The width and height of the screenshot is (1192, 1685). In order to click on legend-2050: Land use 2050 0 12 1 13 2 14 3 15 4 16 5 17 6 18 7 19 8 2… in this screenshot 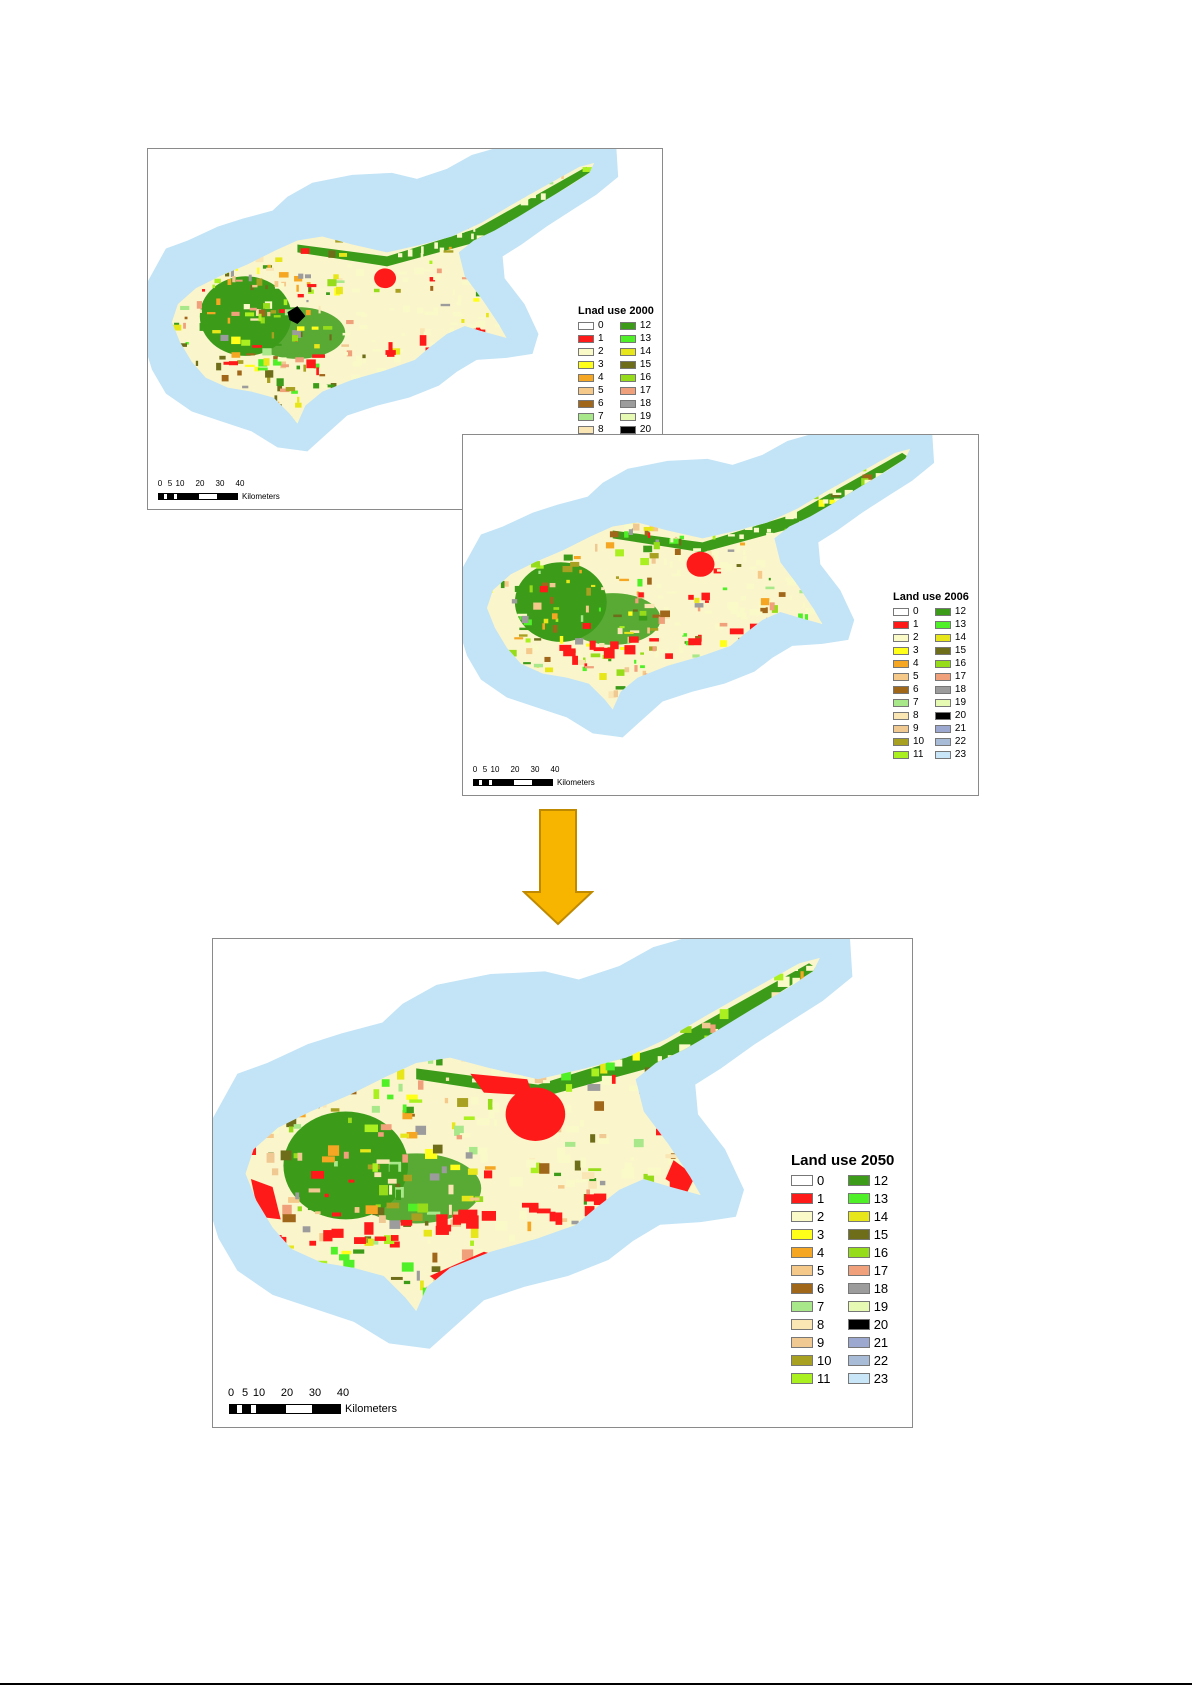, I will do `click(842, 1269)`.